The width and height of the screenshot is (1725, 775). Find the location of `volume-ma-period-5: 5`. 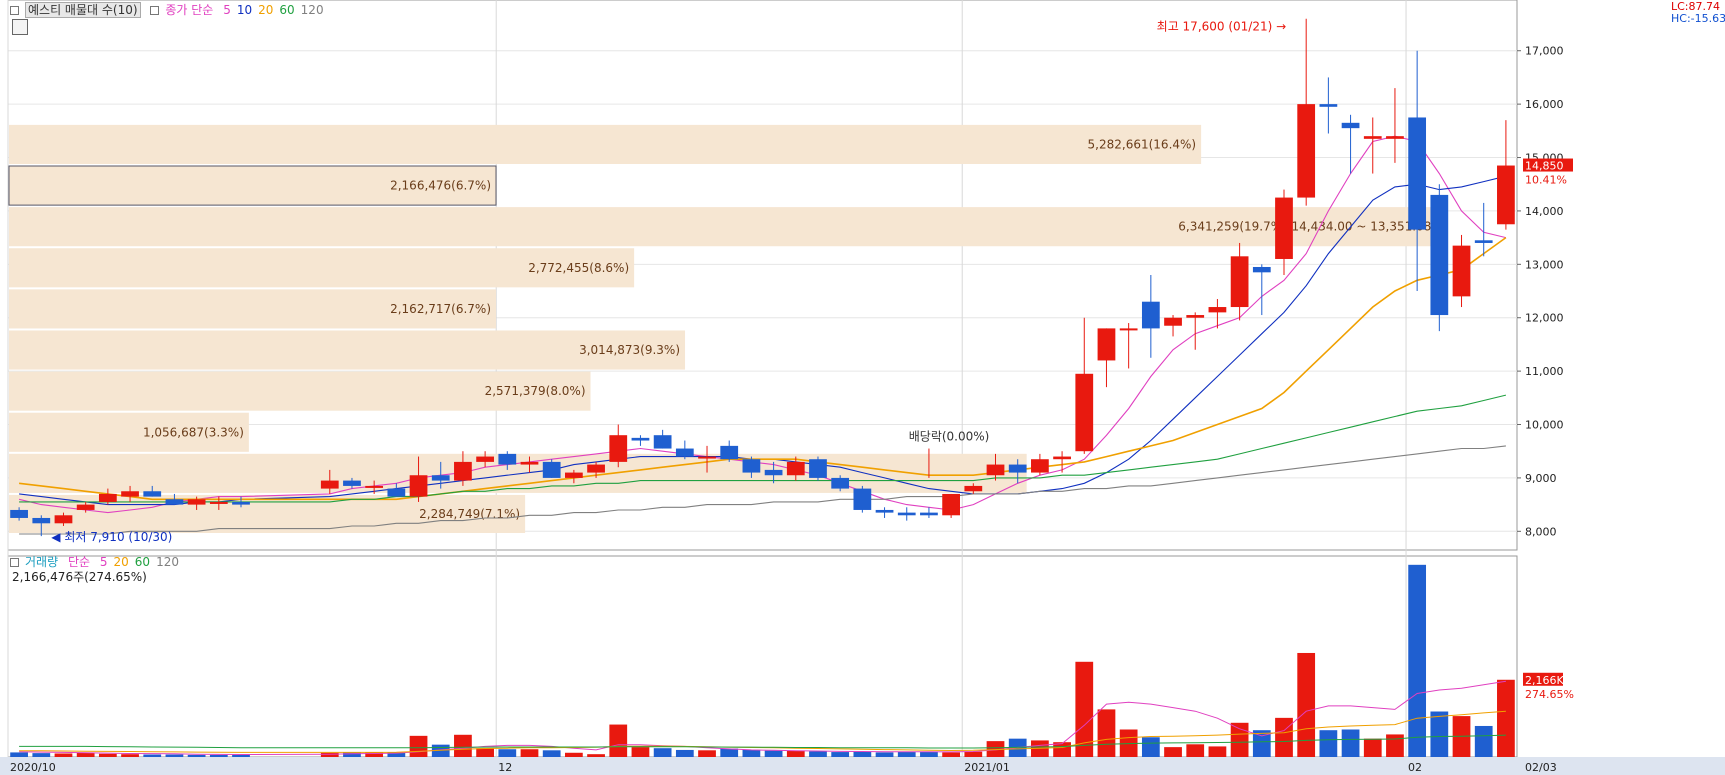

volume-ma-period-5: 5 is located at coordinates (103, 562).